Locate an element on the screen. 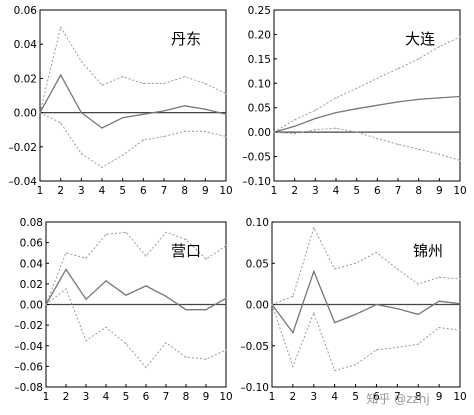  series-lower-line is located at coordinates (367, 144).